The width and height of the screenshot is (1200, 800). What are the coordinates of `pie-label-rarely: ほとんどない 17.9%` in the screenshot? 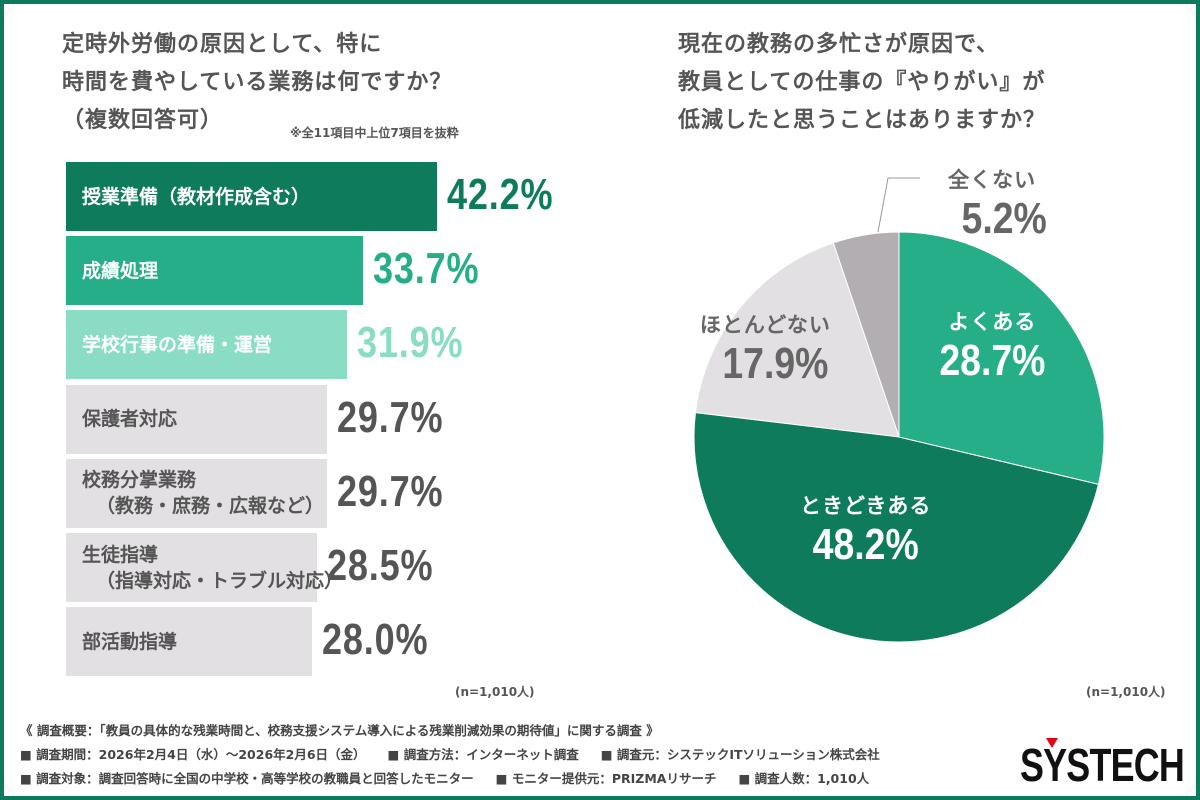 It's located at (765, 349).